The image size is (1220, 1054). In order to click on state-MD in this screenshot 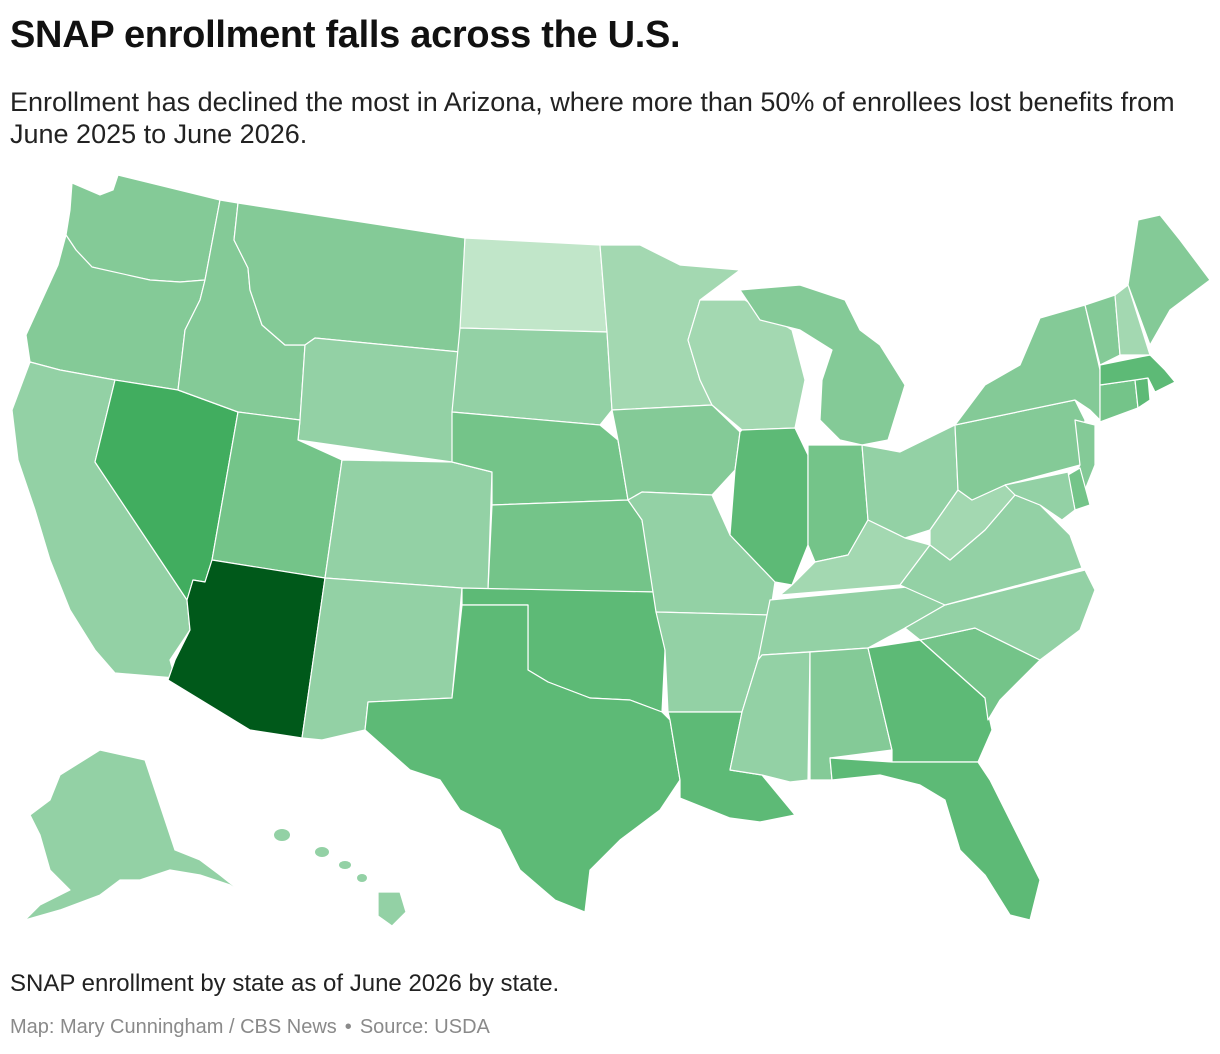, I will do `click(1040, 496)`.